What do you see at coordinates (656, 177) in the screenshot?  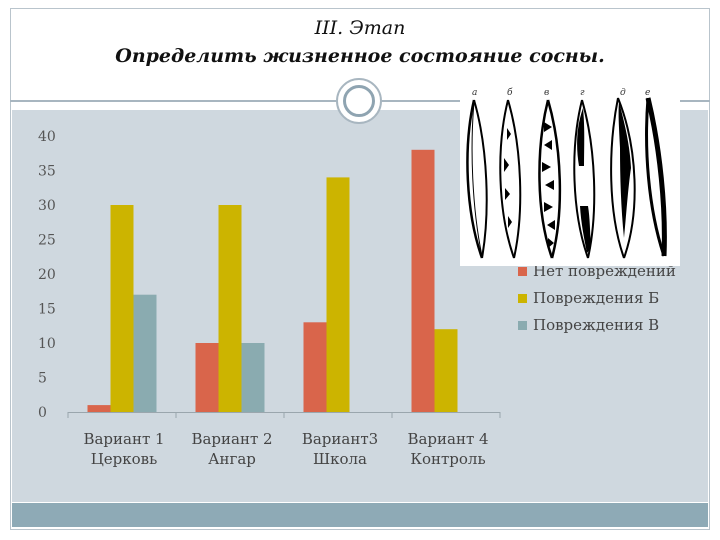 I see `needle-e` at bounding box center [656, 177].